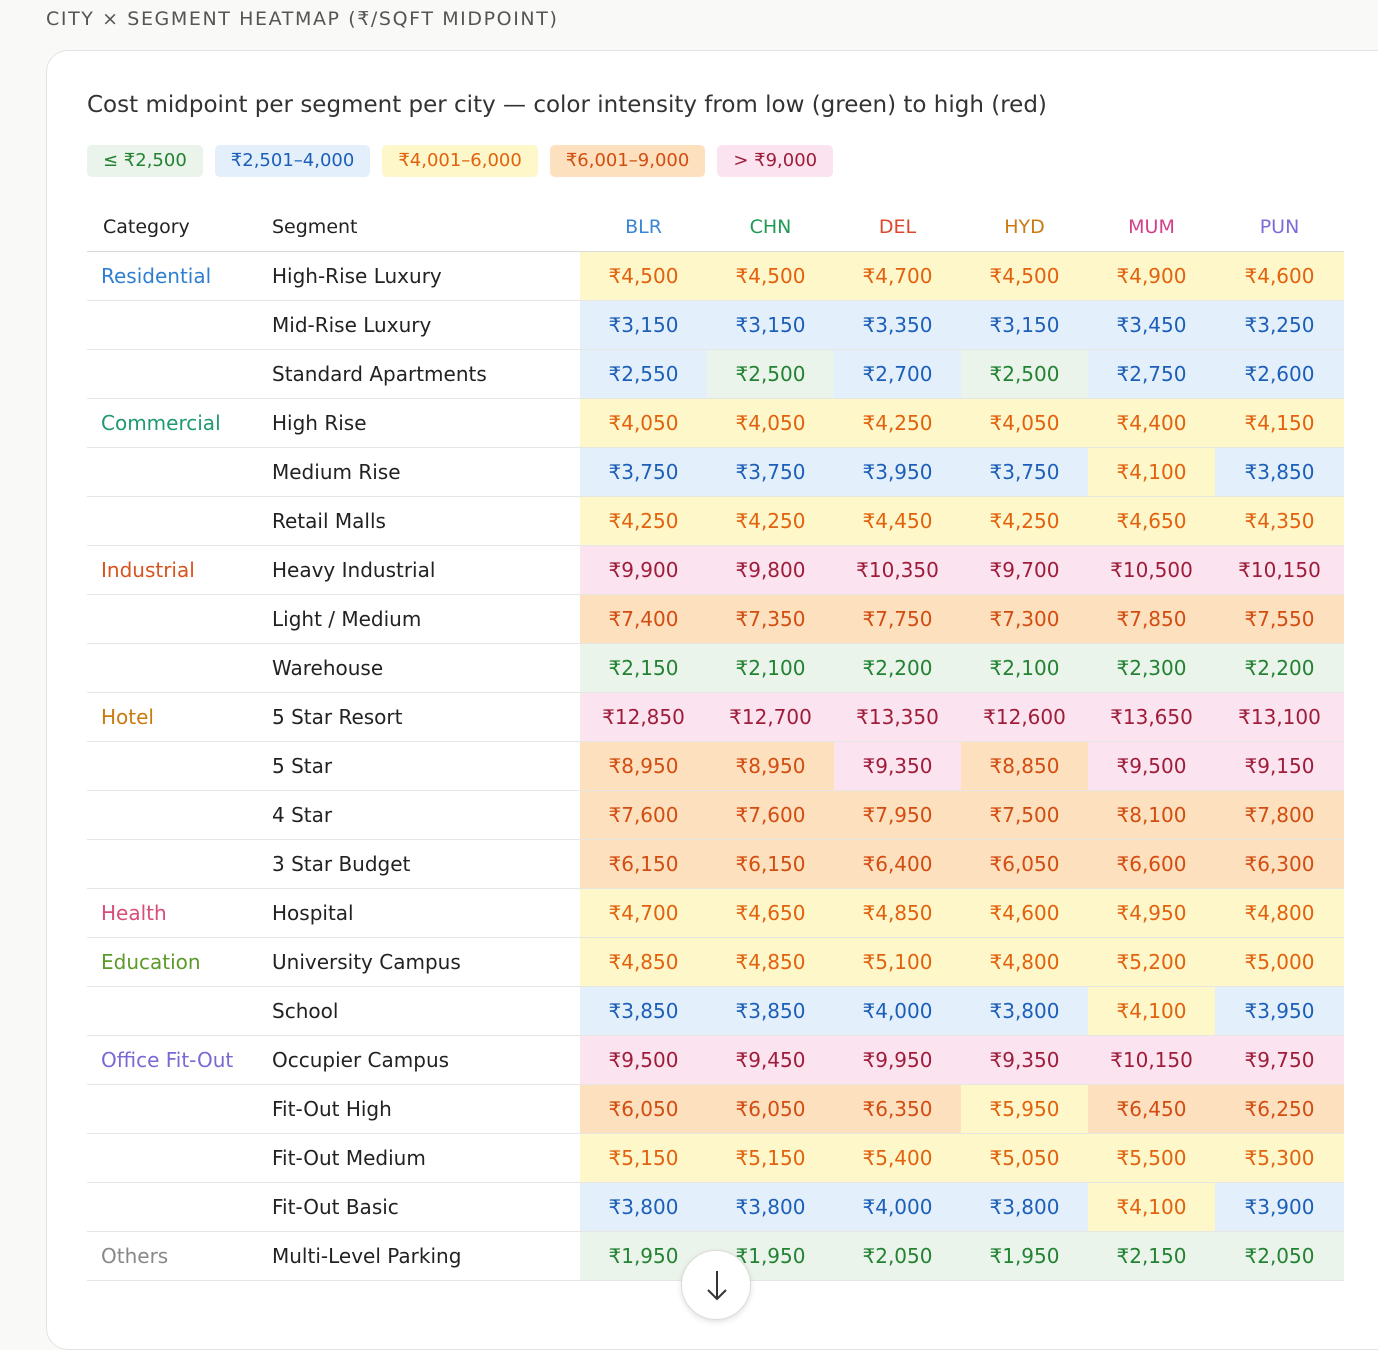  I want to click on value-cell-chn: ₹2,100, so click(770, 668).